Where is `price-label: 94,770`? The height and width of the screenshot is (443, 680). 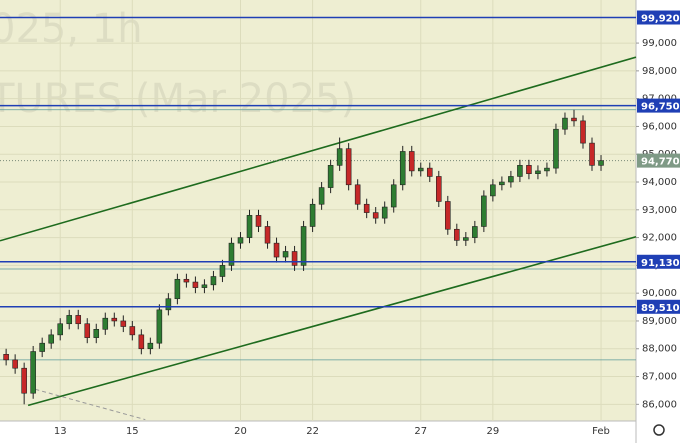
price-label: 94,770 is located at coordinates (660, 162).